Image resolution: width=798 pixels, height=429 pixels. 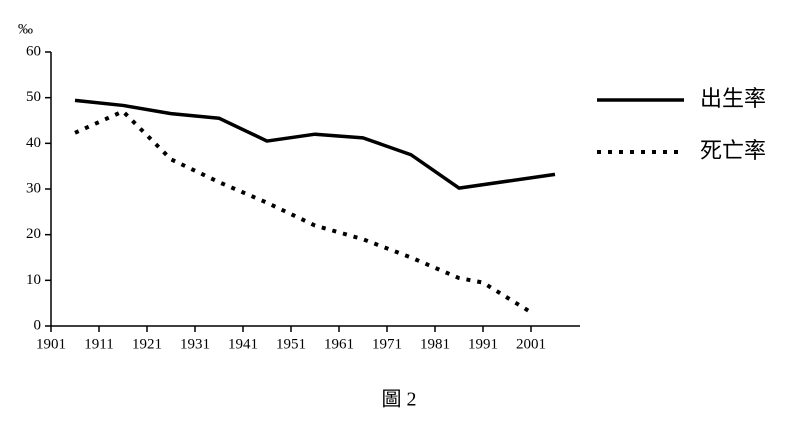 What do you see at coordinates (195, 344) in the screenshot?
I see `x-tick-label: 1931` at bounding box center [195, 344].